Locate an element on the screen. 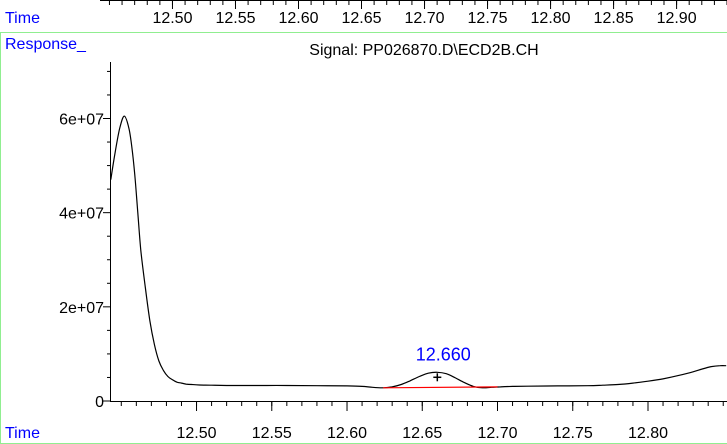  top-axis-tick-label: 12.85 is located at coordinates (614, 18).